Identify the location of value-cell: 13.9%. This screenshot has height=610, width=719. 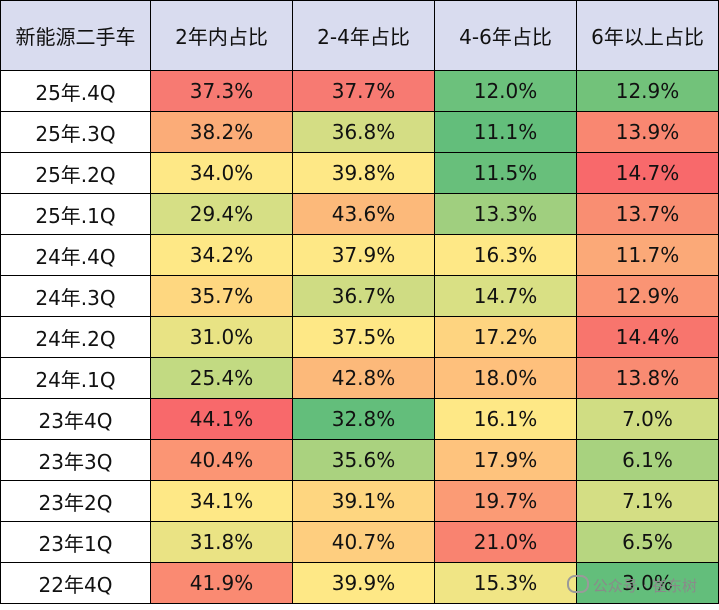
(647, 132).